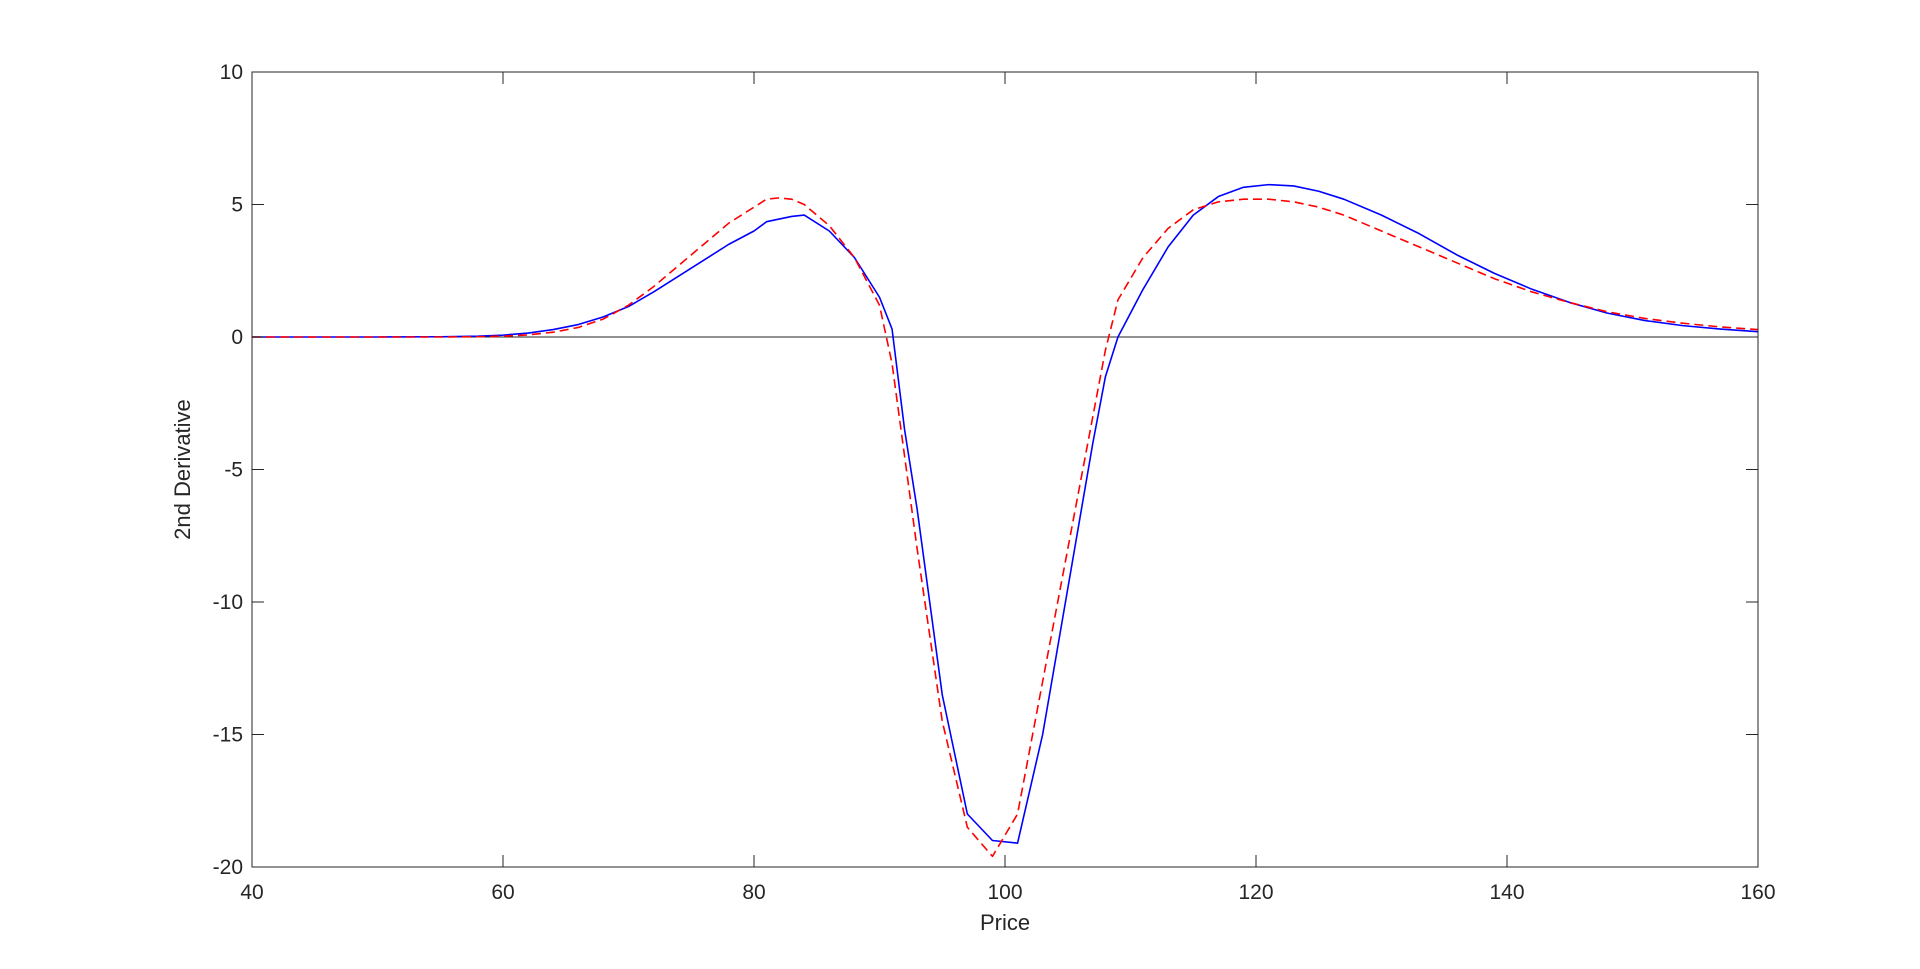  Describe the element at coordinates (233, 470) in the screenshot. I see `y-tick-label: -5` at that location.